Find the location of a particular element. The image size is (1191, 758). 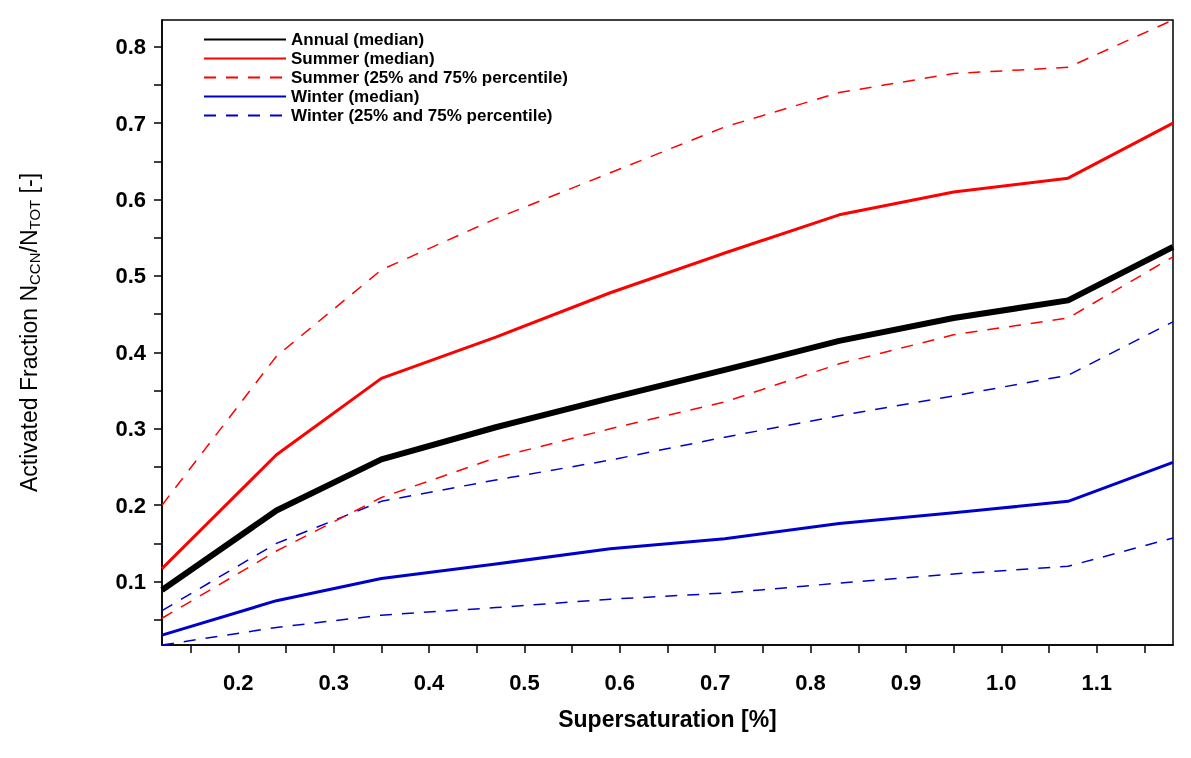

y-tick-label: 0.2 is located at coordinates (130, 505).